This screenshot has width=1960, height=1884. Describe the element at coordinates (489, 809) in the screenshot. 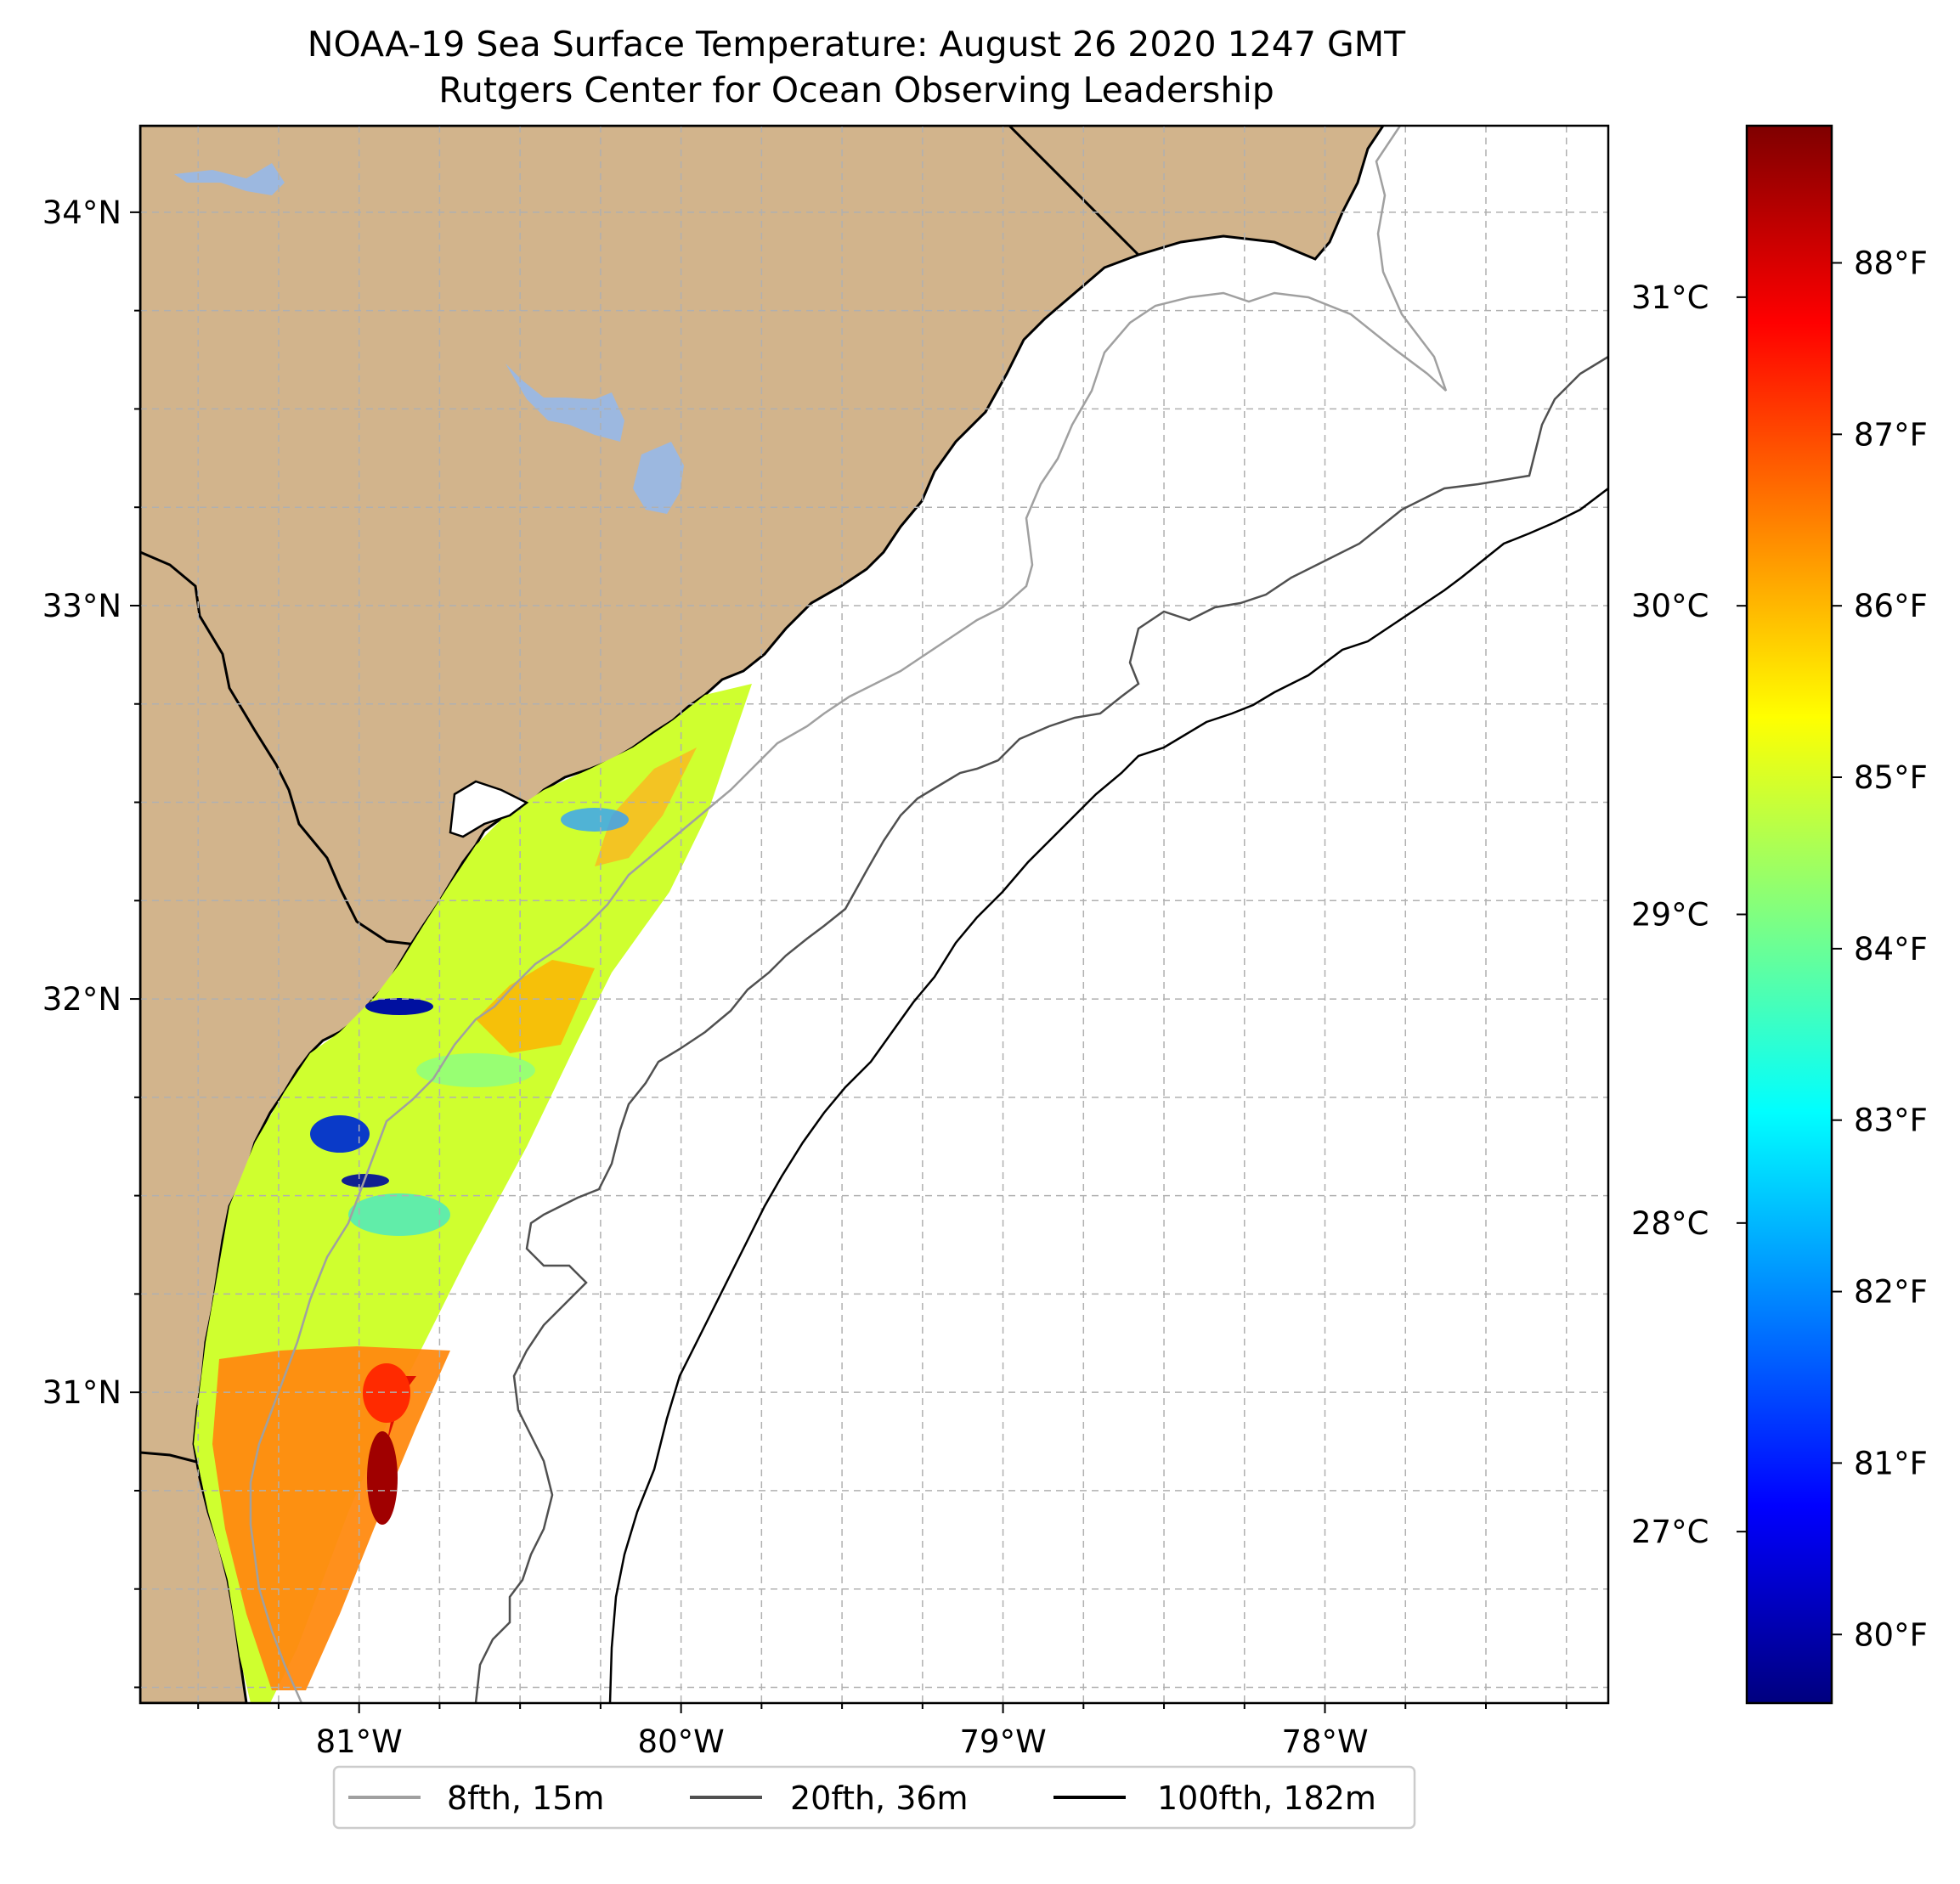

I see `coastal-inlet-detail` at that location.